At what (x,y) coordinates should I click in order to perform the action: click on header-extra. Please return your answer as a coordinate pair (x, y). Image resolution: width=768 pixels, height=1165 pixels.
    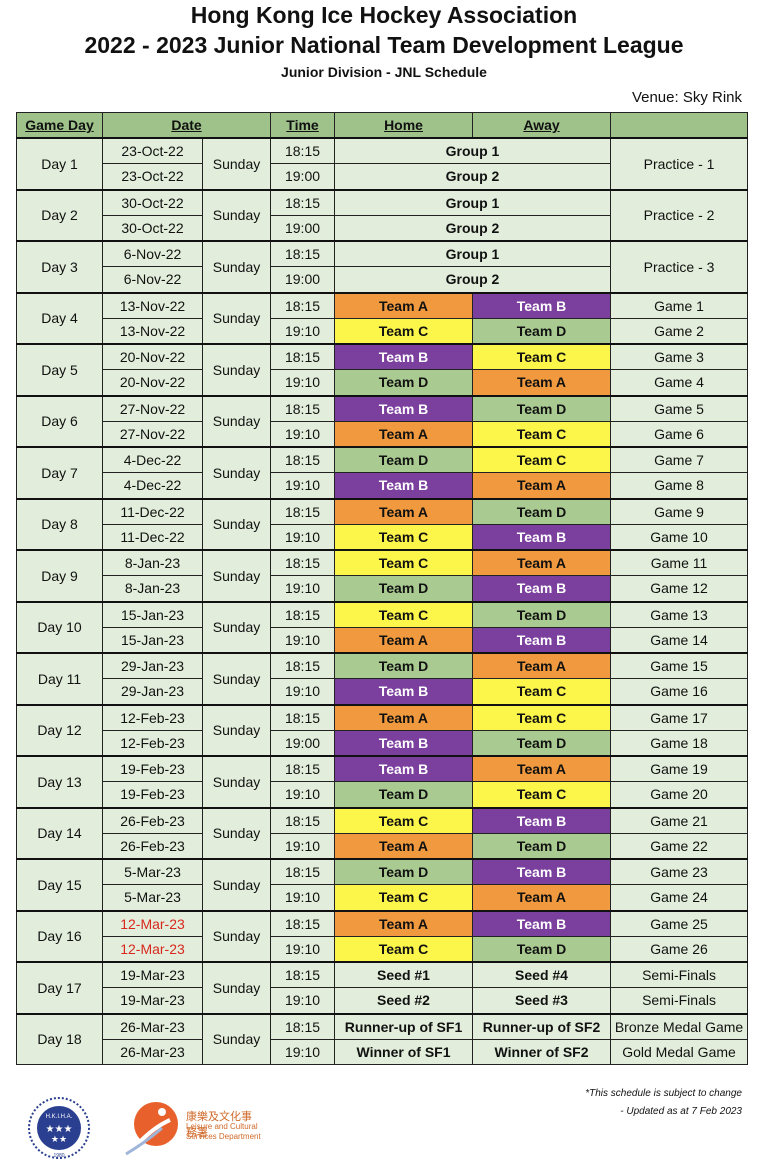
    Looking at the image, I should click on (679, 125).